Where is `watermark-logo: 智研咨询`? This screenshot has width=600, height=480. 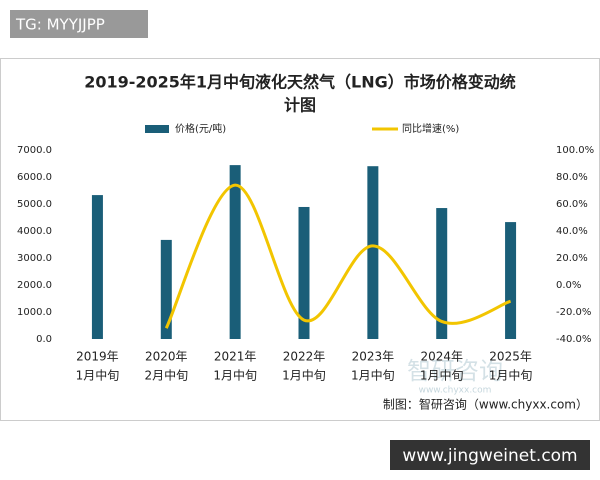
watermark-logo: 智研咨询 is located at coordinates (455, 371).